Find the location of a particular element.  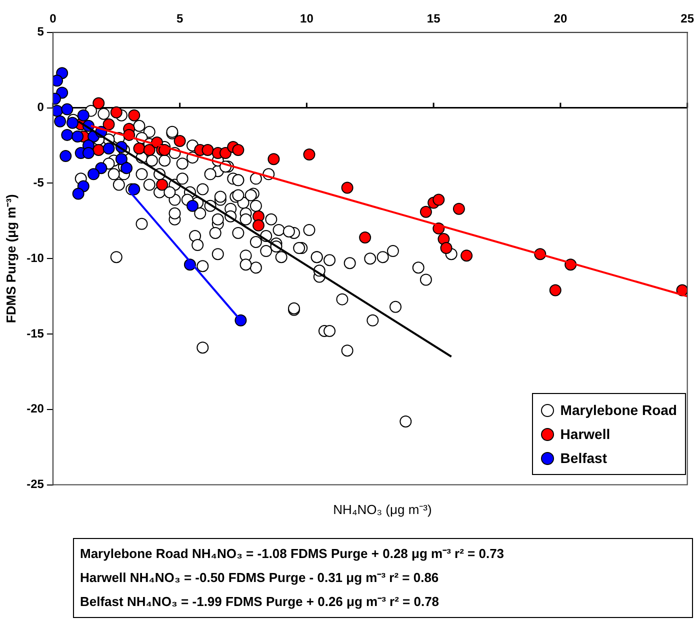

legend-label: Marylebone Road is located at coordinates (618, 410).